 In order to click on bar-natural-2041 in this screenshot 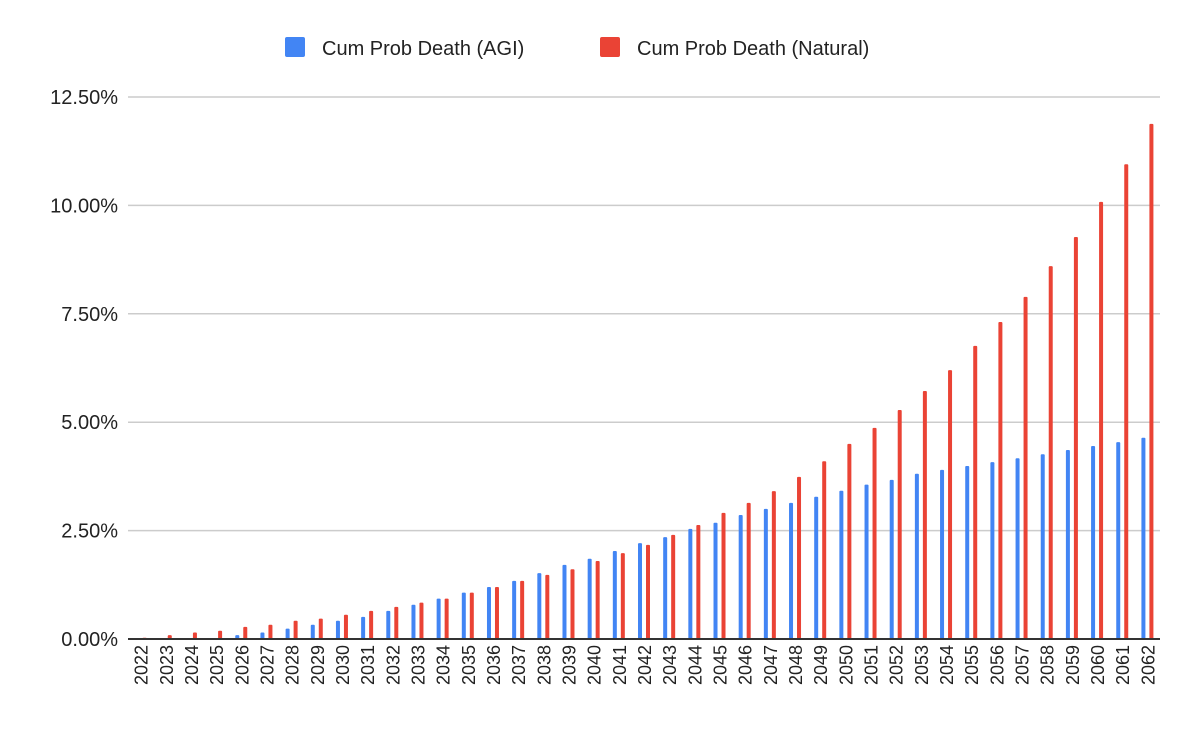, I will do `click(622, 596)`.